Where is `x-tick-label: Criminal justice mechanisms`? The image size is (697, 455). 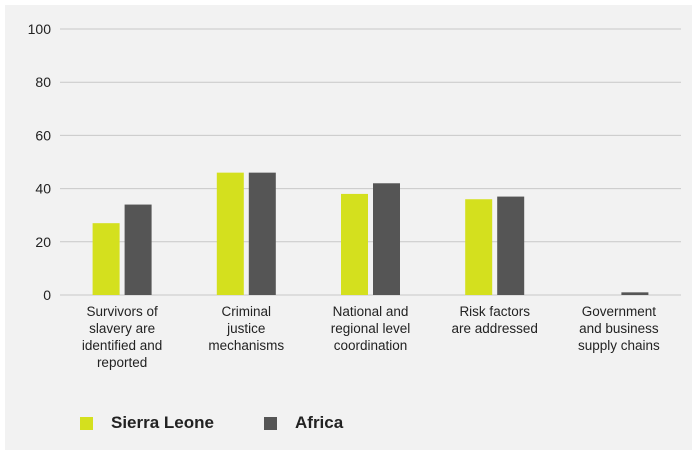 x-tick-label: Criminal justice mechanisms is located at coordinates (246, 328).